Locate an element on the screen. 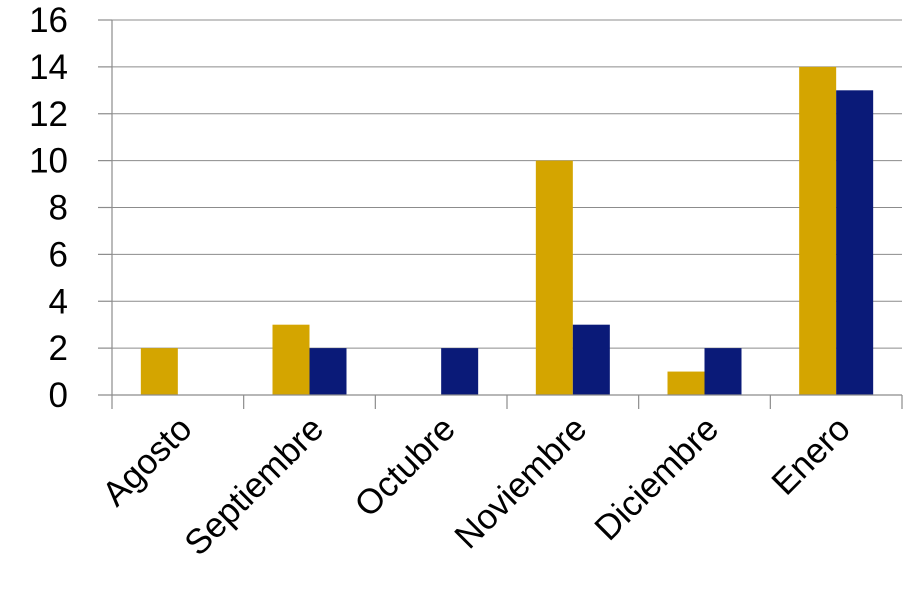 The height and width of the screenshot is (615, 907). y-tick-label: 0 is located at coordinates (58, 395).